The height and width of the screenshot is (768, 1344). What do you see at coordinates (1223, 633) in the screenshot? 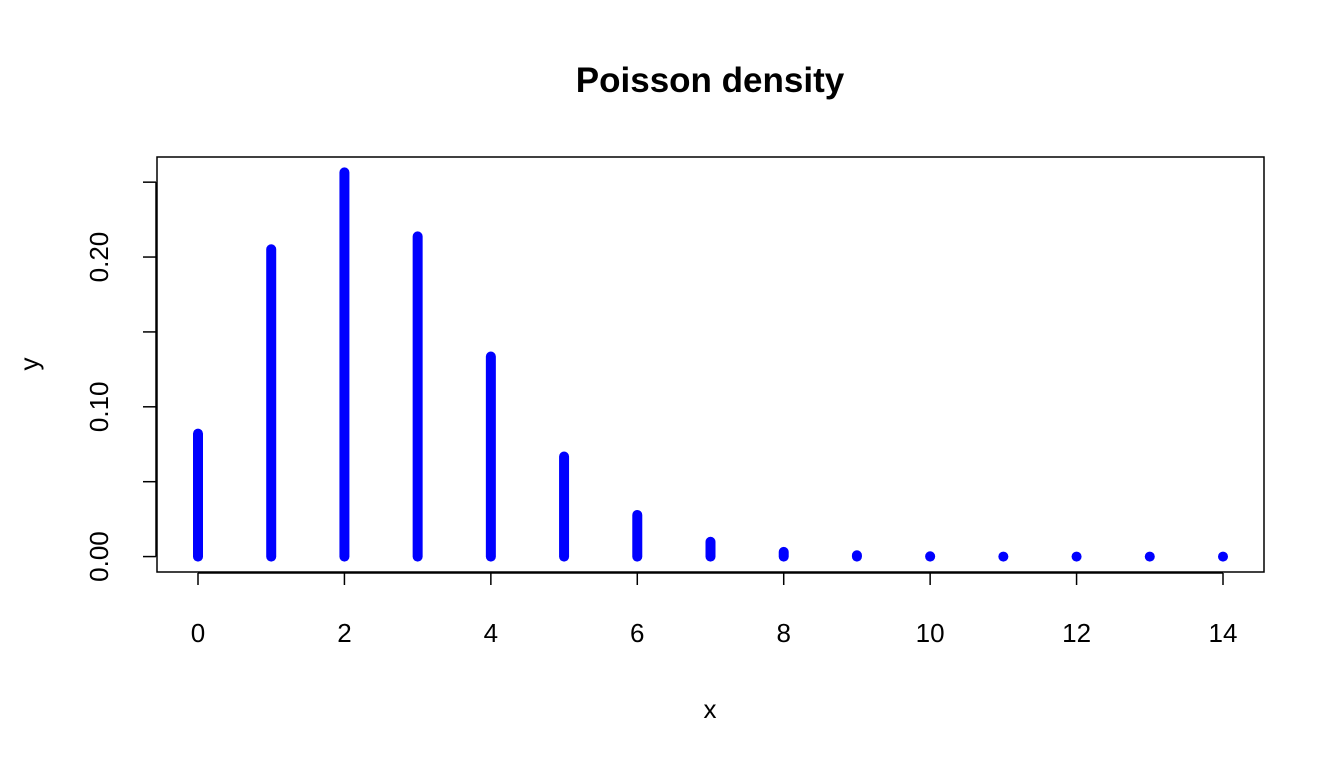
I see `x-tick-label: 14` at bounding box center [1223, 633].